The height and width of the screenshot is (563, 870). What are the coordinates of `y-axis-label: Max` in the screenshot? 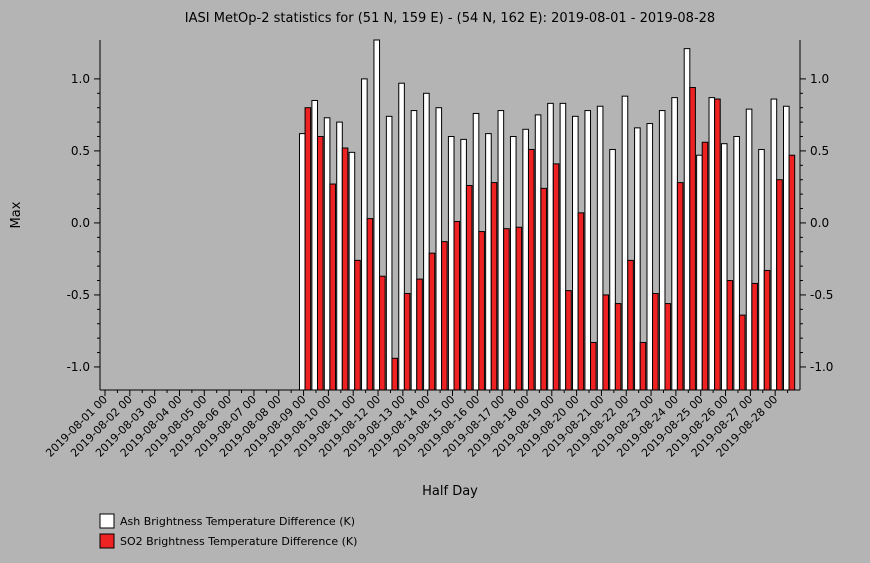 It's located at (16, 214).